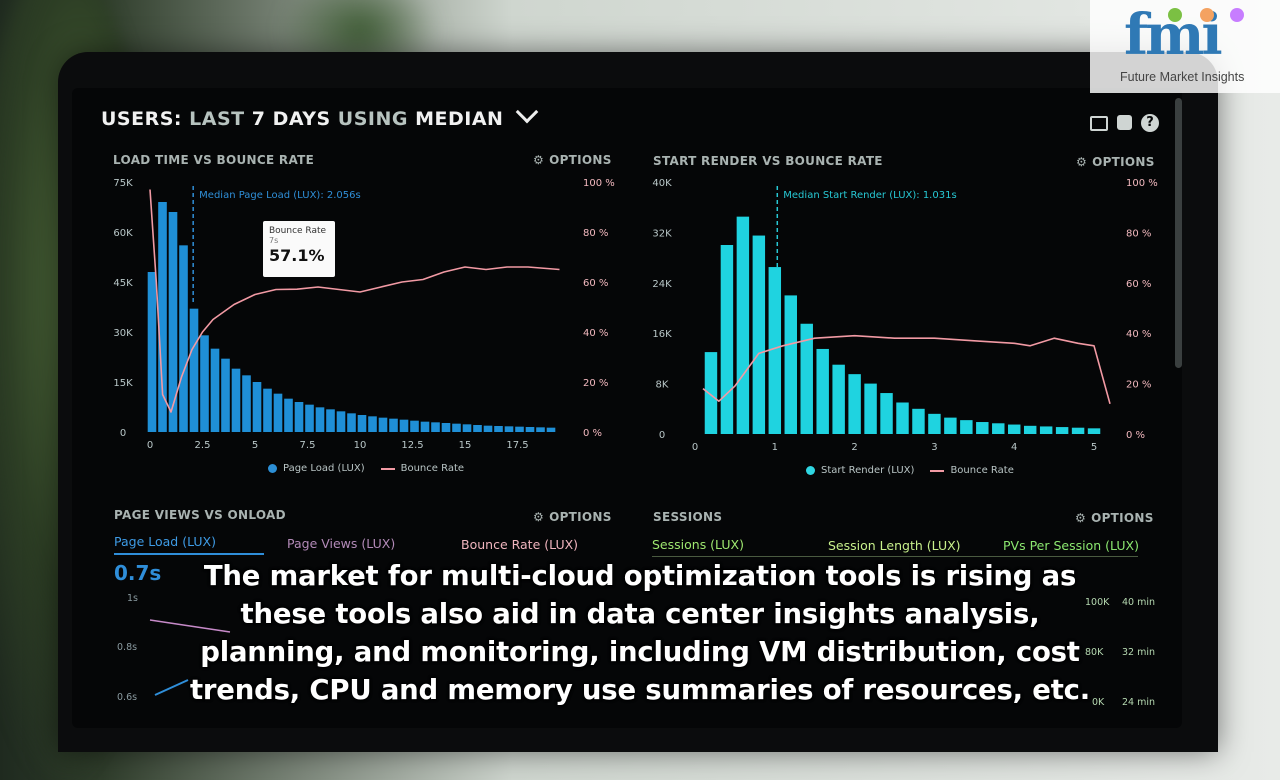 This screenshot has height=780, width=1280. I want to click on y-tick-label: 75K, so click(123, 183).